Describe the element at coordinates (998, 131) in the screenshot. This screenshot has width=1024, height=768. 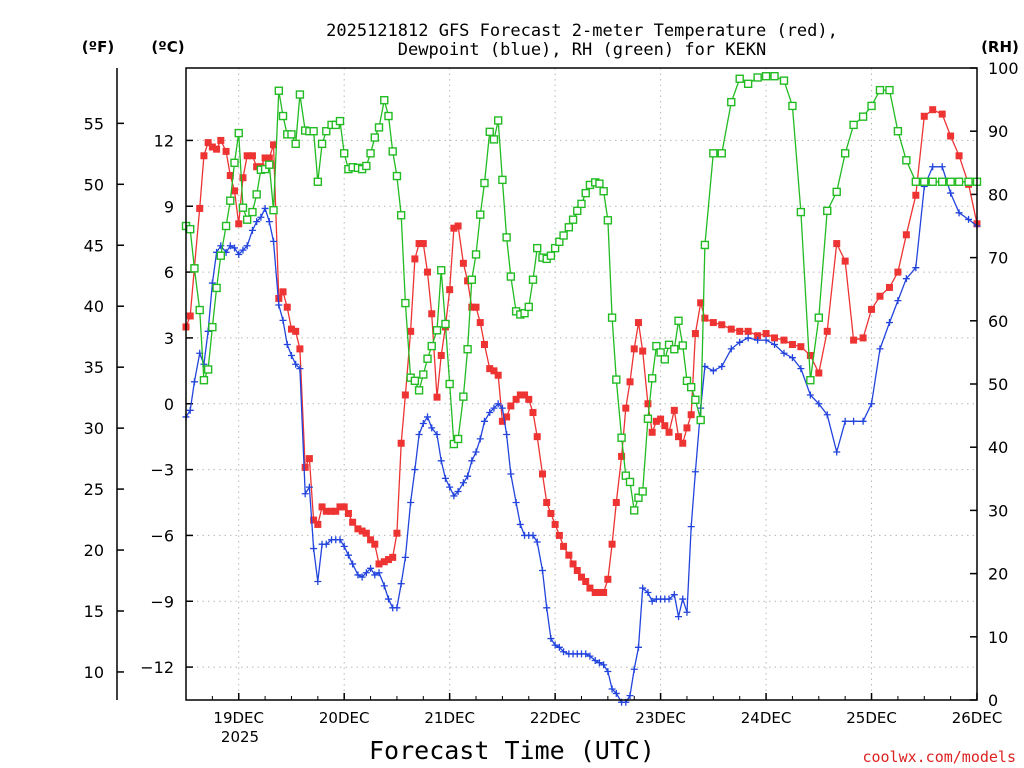
I see `rh-tick-label: 90` at that location.